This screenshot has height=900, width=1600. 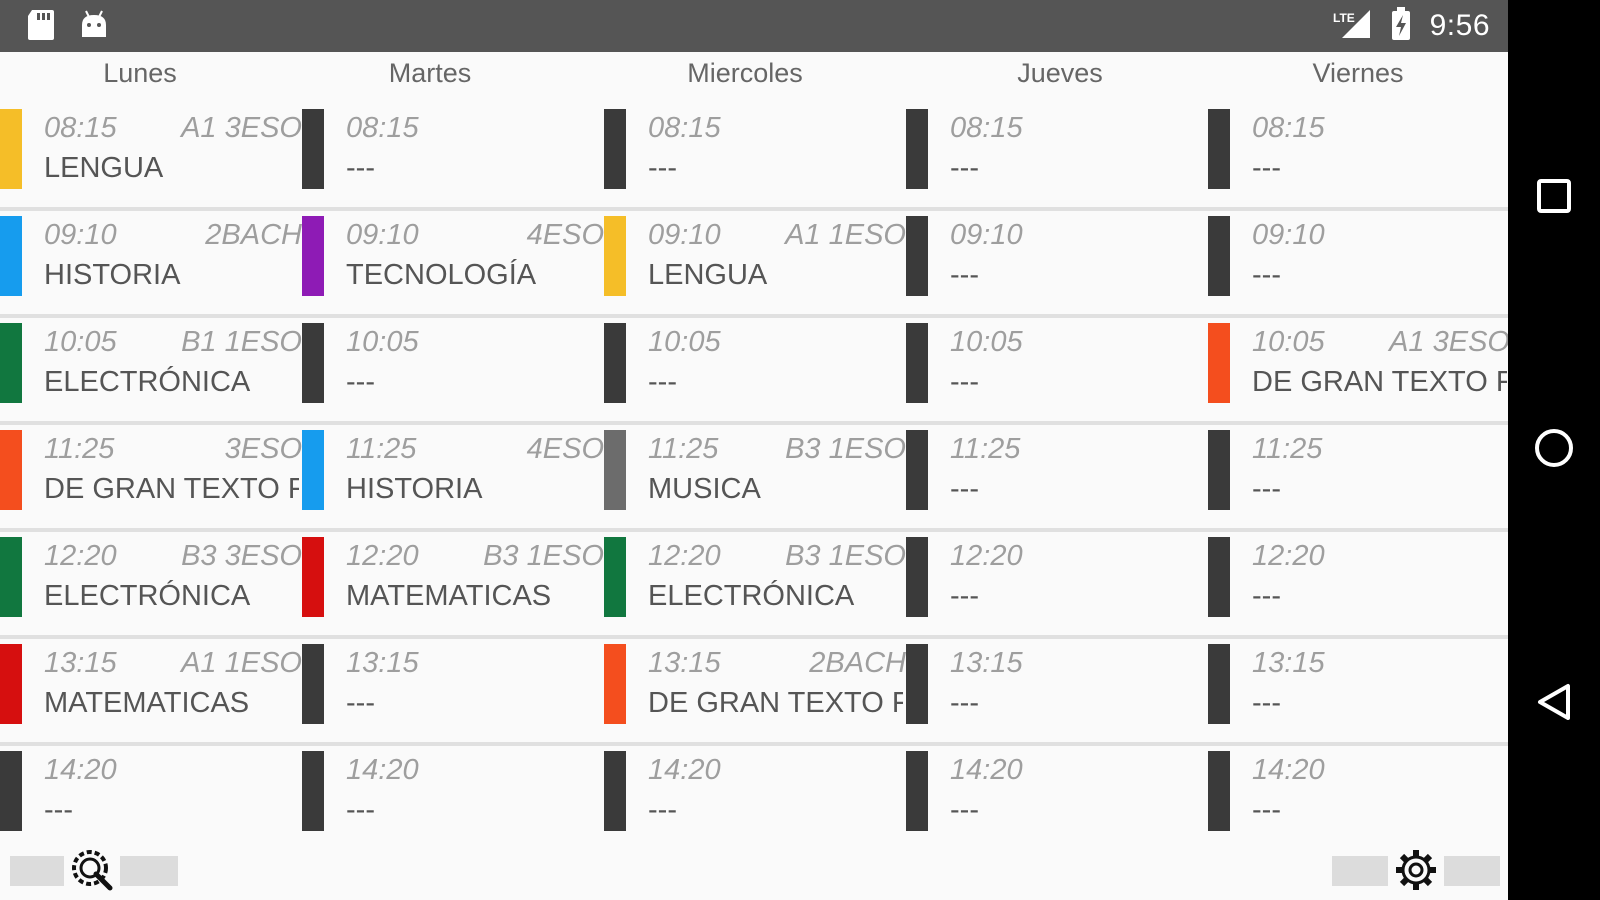 I want to click on home-button, so click(x=1554, y=450).